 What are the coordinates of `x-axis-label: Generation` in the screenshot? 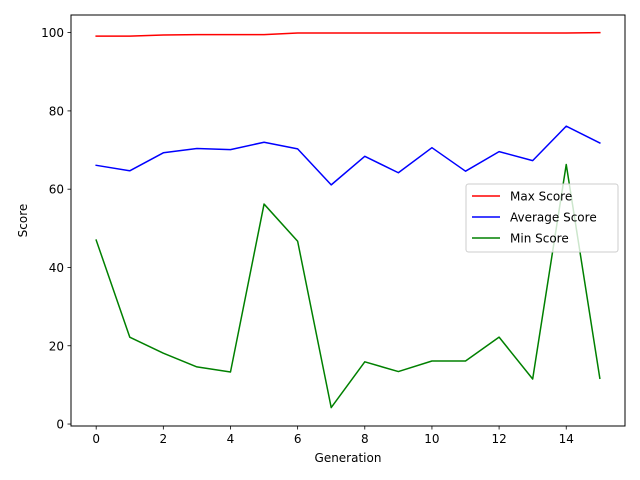 It's located at (348, 458).